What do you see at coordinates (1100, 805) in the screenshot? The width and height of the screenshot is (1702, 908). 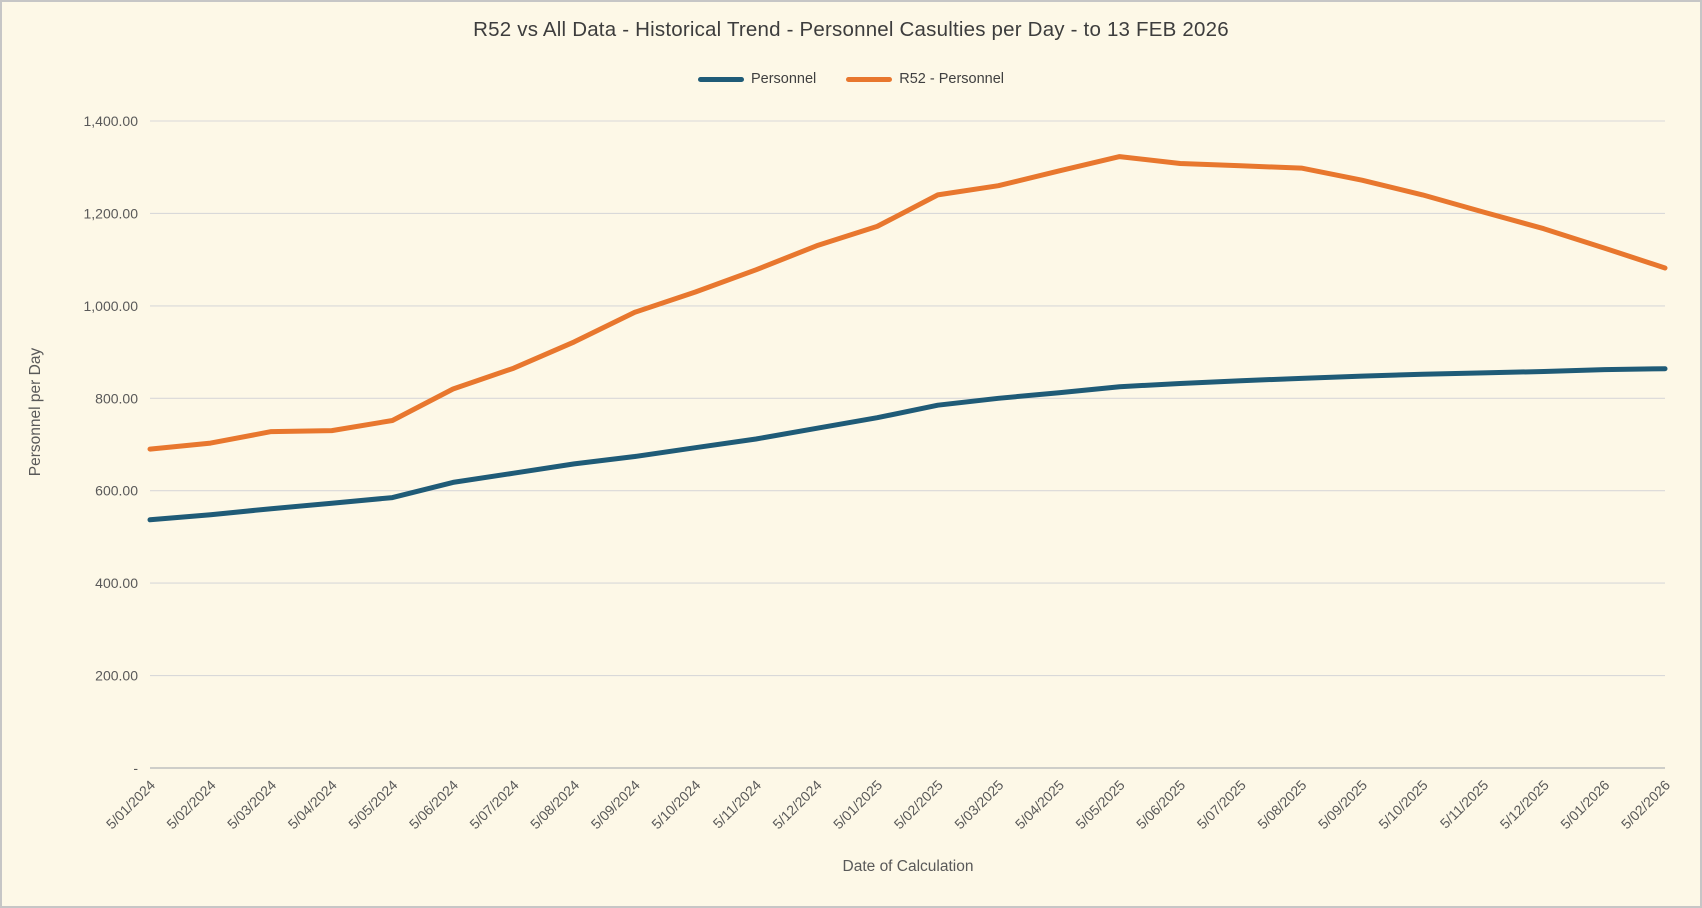 I see `x-axis-tick-label: 5/05/2025` at bounding box center [1100, 805].